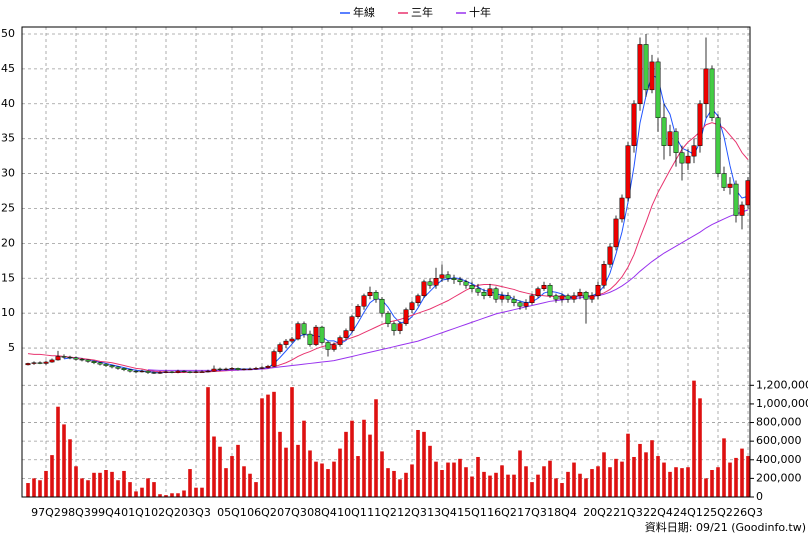  What do you see at coordinates (262, 512) in the screenshot?
I see `x-tick-label: 06Q2` at bounding box center [262, 512].